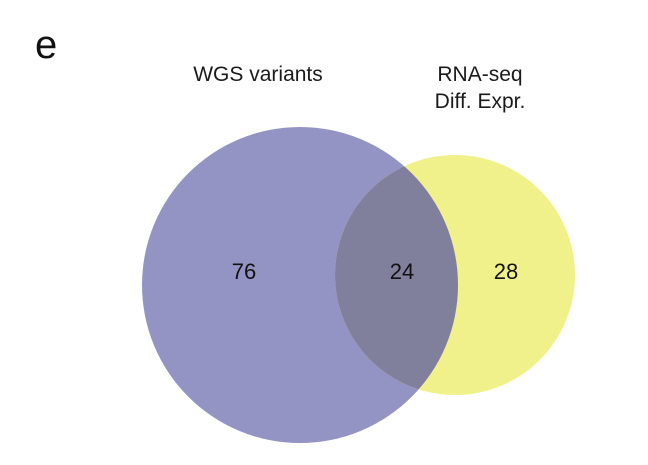  I want to click on count-set-a-only: 76, so click(244, 271).